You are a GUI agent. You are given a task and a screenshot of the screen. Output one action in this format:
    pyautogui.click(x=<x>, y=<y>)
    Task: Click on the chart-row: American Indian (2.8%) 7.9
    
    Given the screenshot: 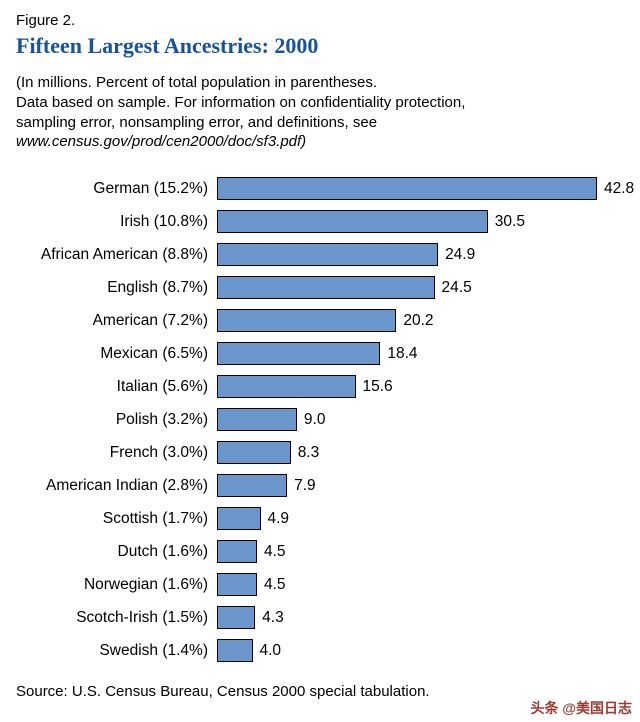 What is the action you would take?
    pyautogui.click(x=321, y=485)
    